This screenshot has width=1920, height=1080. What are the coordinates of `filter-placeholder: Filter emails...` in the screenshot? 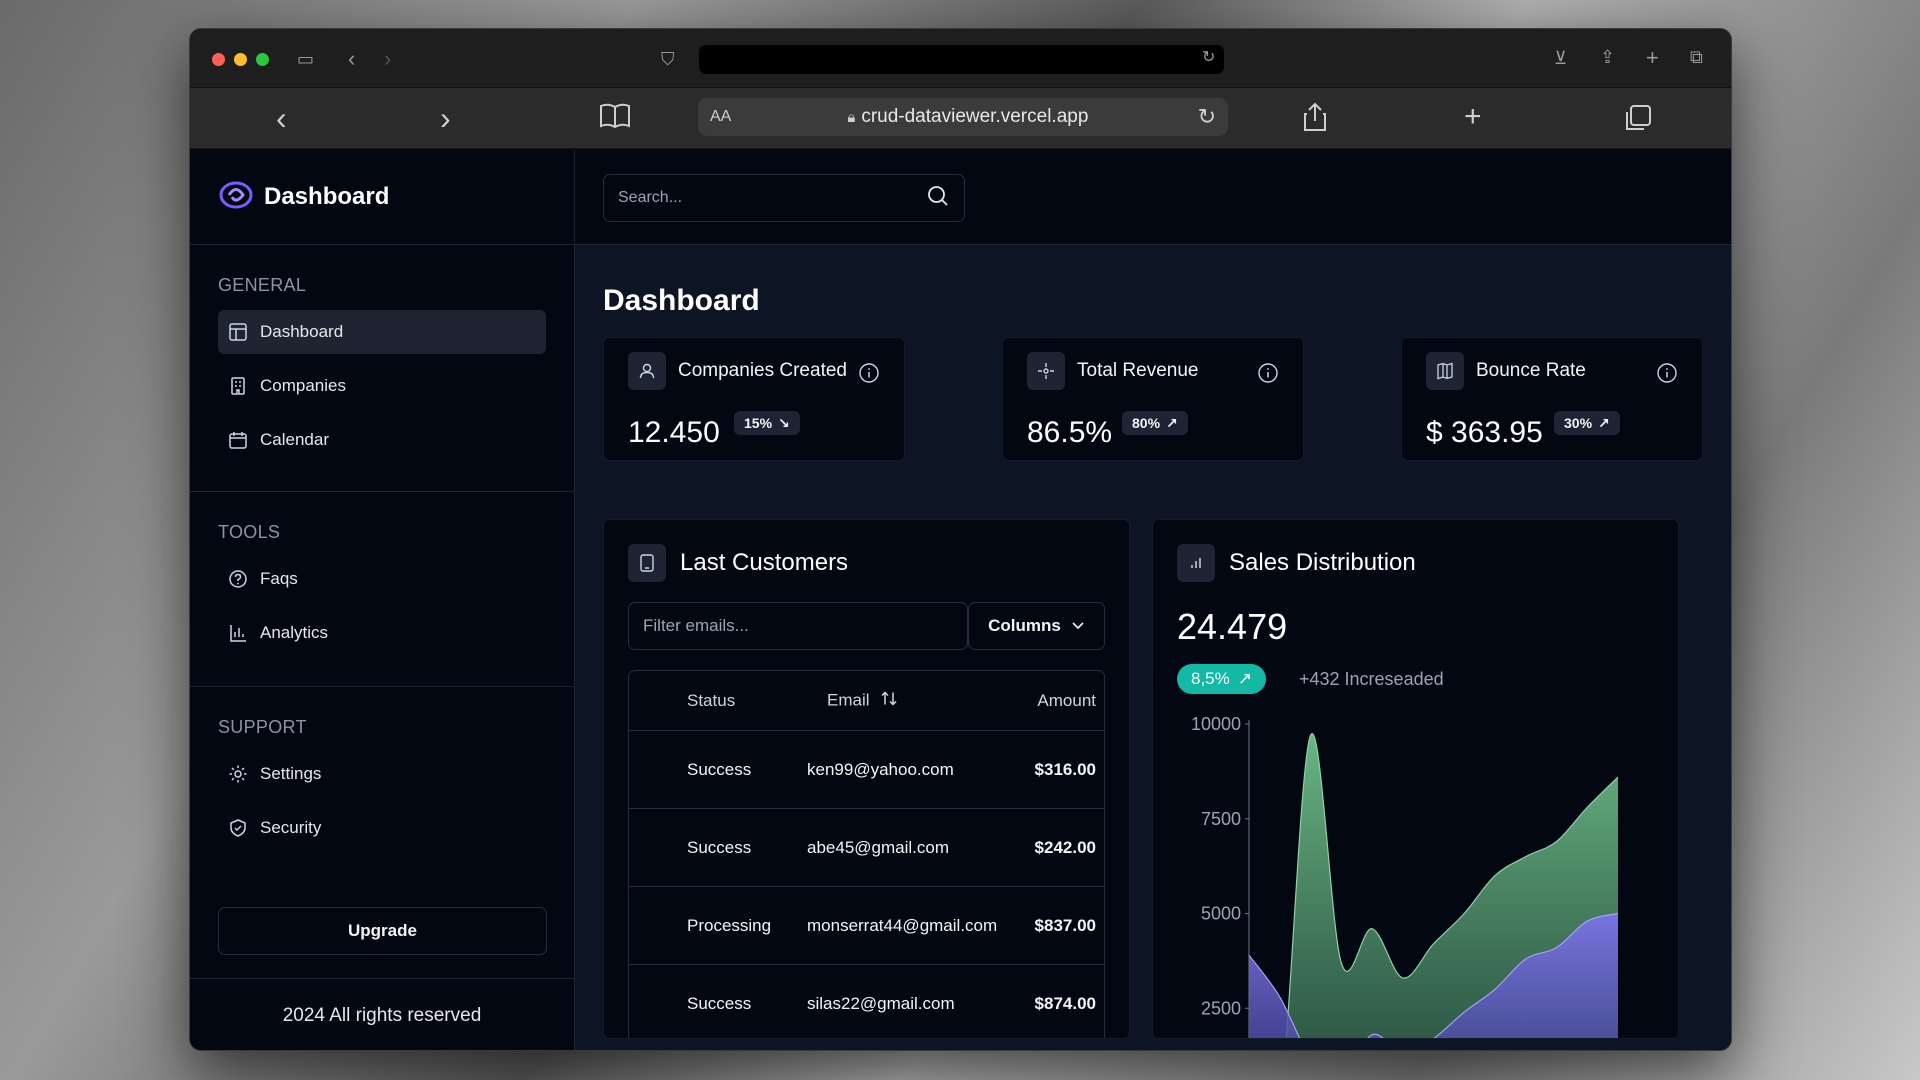 It's located at (696, 625).